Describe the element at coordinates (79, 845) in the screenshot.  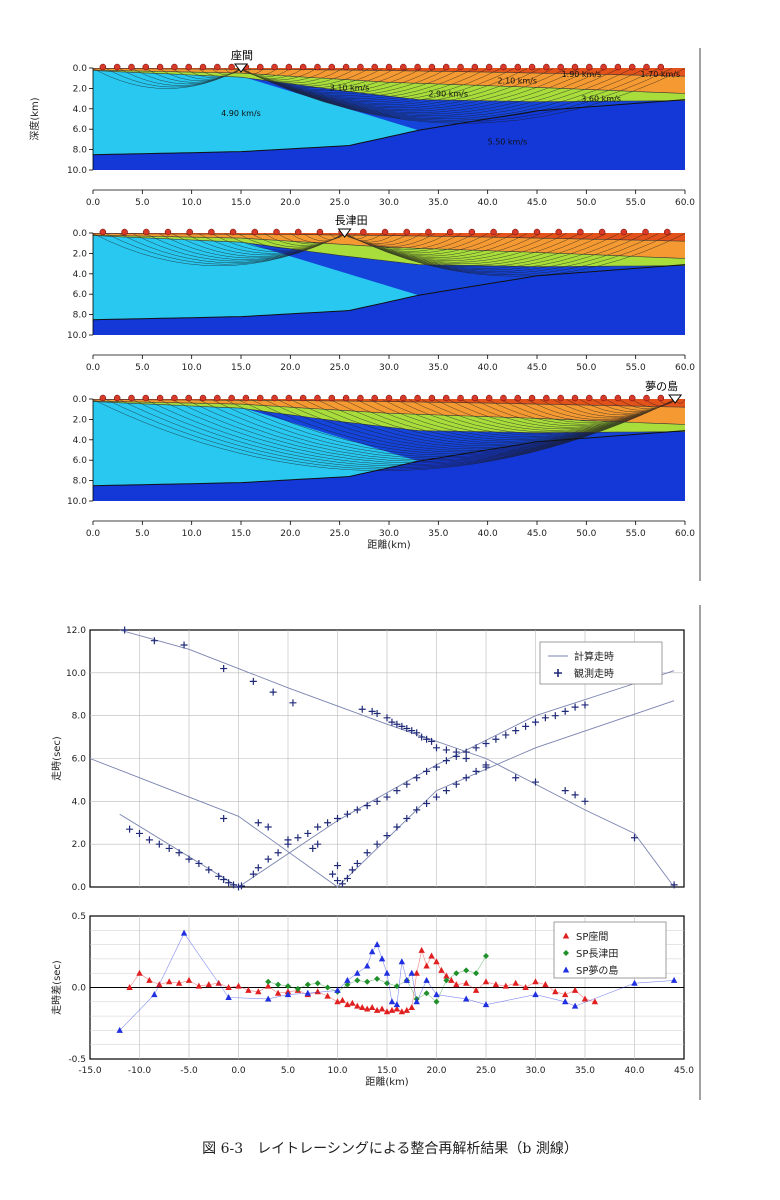
I see `y-tick-label: 2.0` at that location.